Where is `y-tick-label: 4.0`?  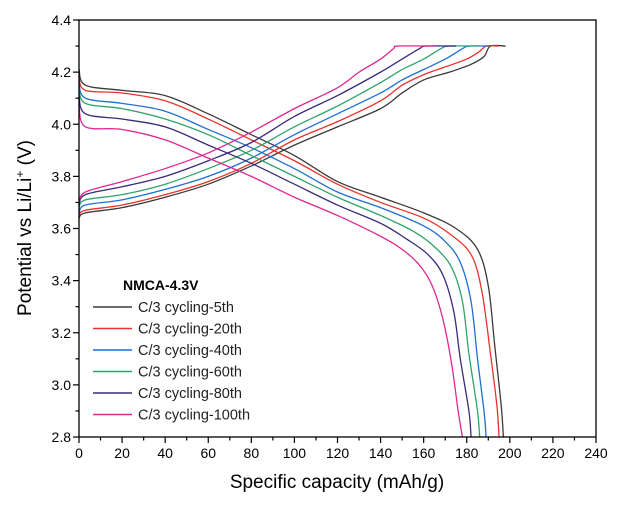 y-tick-label: 4.0 is located at coordinates (62, 124).